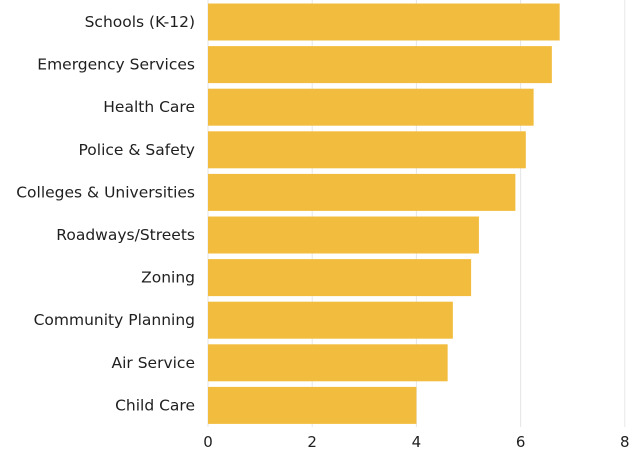 The height and width of the screenshot is (452, 633). Describe the element at coordinates (116, 65) in the screenshot. I see `category-label: Emergency Services` at that location.